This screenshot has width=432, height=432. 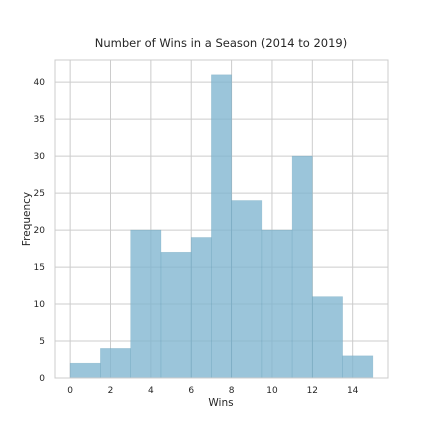 What do you see at coordinates (42, 342) in the screenshot?
I see `y-tick-label: 5` at bounding box center [42, 342].